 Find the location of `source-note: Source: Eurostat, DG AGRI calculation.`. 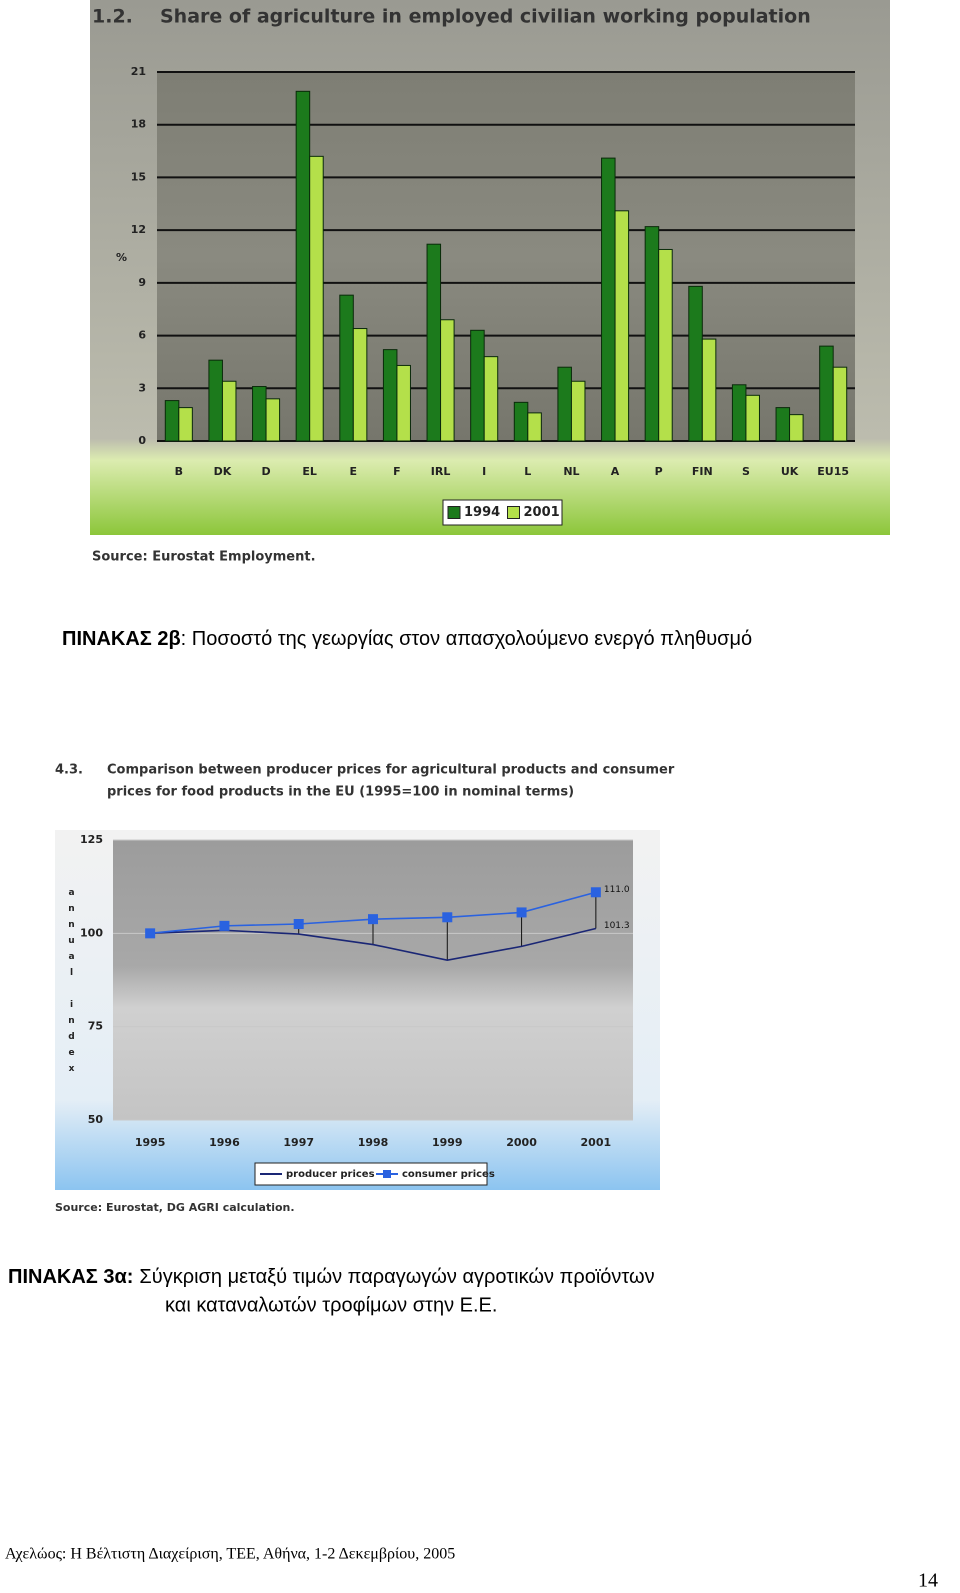

source-note: Source: Eurostat, DG AGRI calculation. is located at coordinates (175, 1207).